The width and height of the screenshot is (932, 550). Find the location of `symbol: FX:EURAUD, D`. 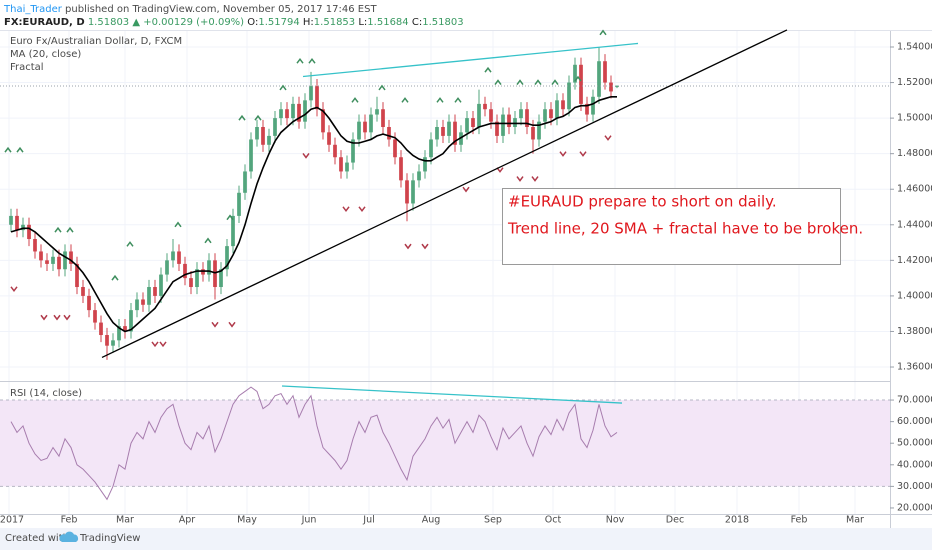

symbol: FX:EURAUD, D is located at coordinates (44, 22).